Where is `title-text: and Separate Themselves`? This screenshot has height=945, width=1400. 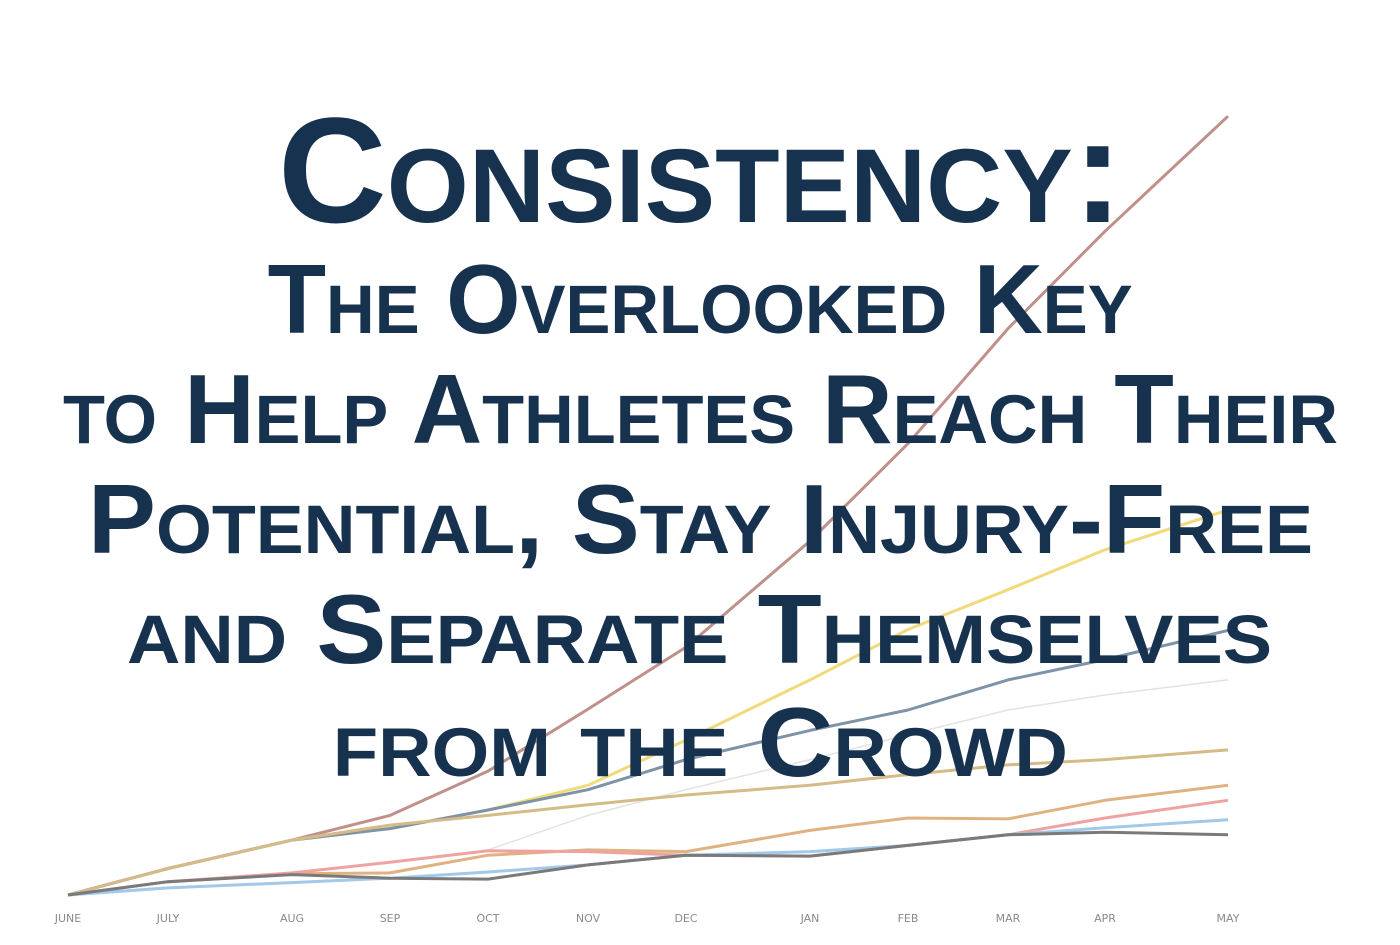
title-text: and Separate Themselves is located at coordinates (700, 629).